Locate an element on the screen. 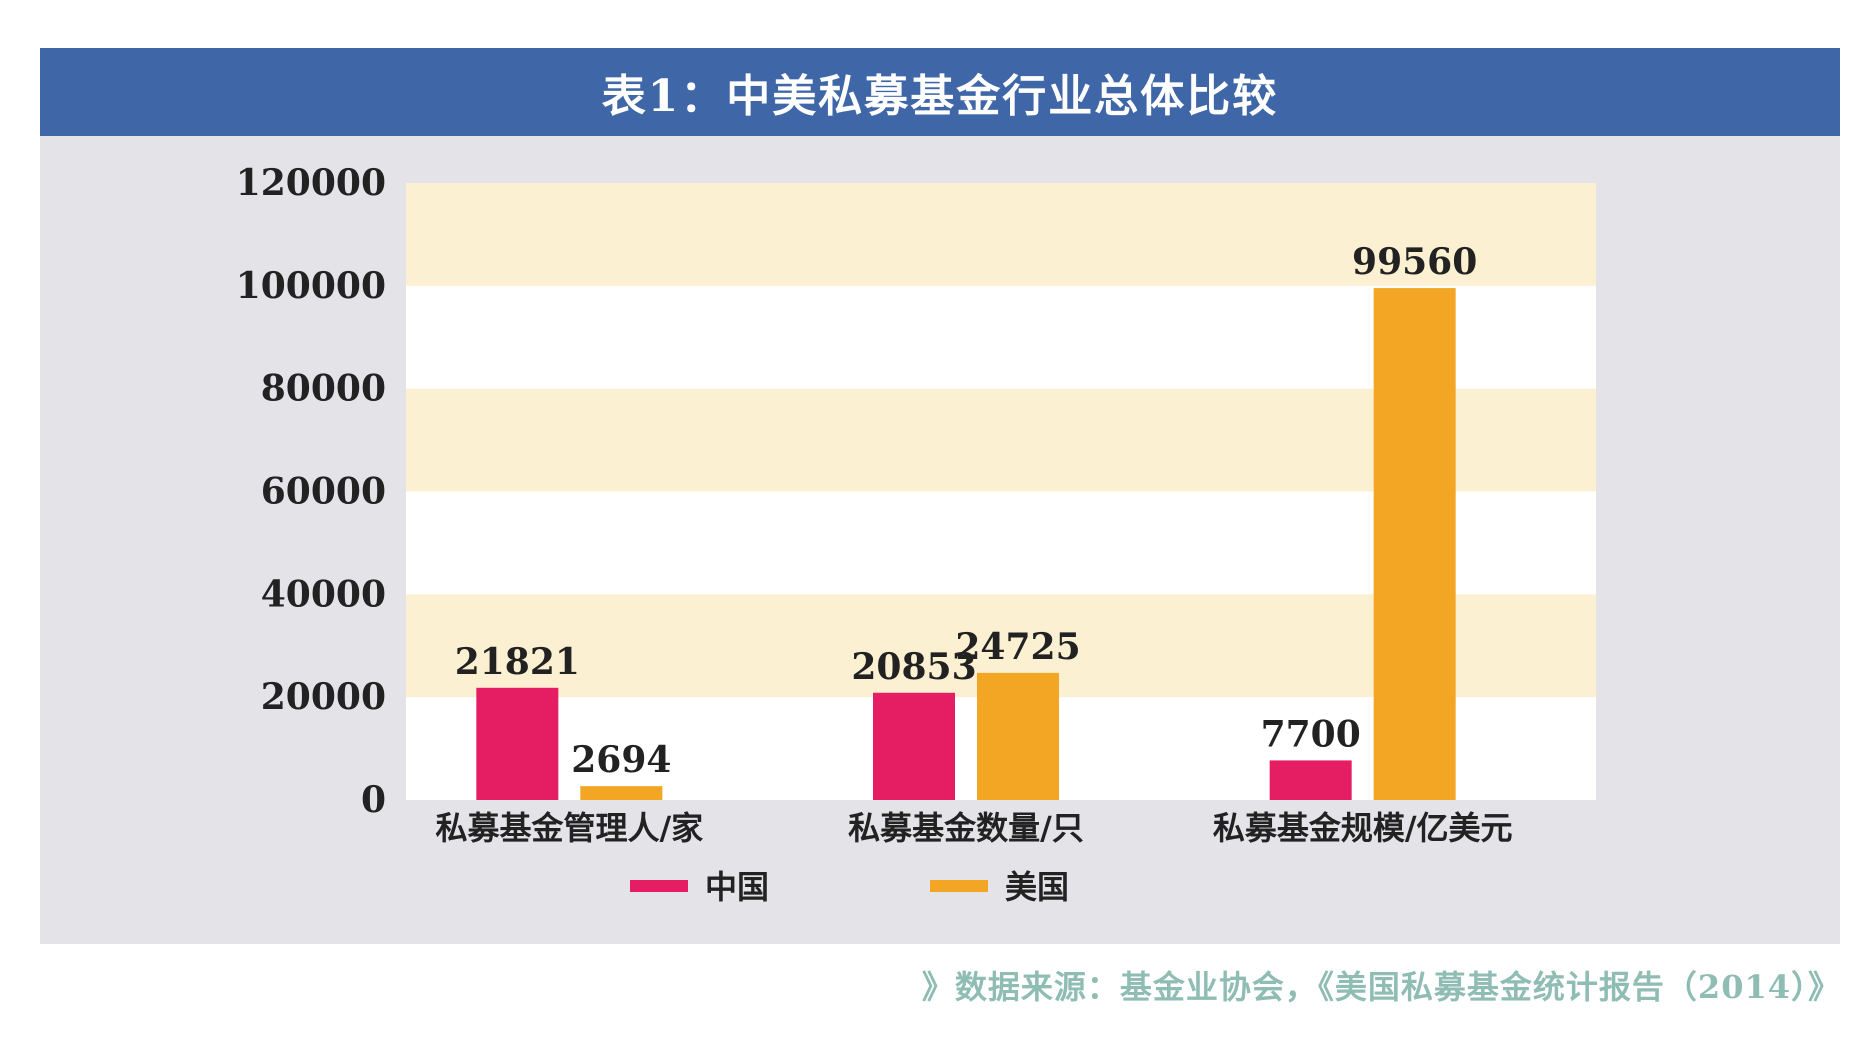  source-note: 》数据来源：基金业协会，《美国私募基金统计报告（2014）》 is located at coordinates (1381, 987).